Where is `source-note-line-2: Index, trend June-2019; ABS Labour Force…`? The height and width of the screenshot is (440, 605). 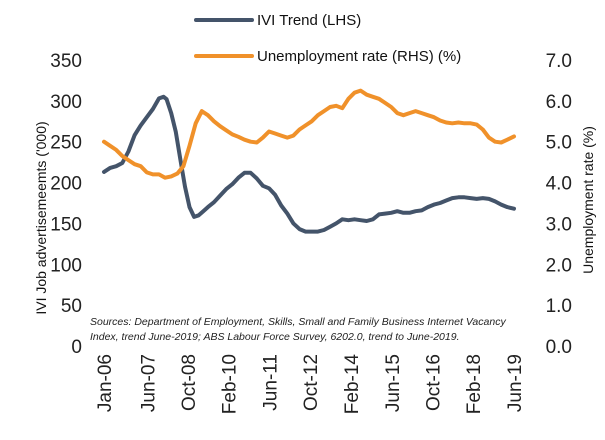 source-note-line-2: Index, trend June-2019; ABS Labour Force… is located at coordinates (274, 337).